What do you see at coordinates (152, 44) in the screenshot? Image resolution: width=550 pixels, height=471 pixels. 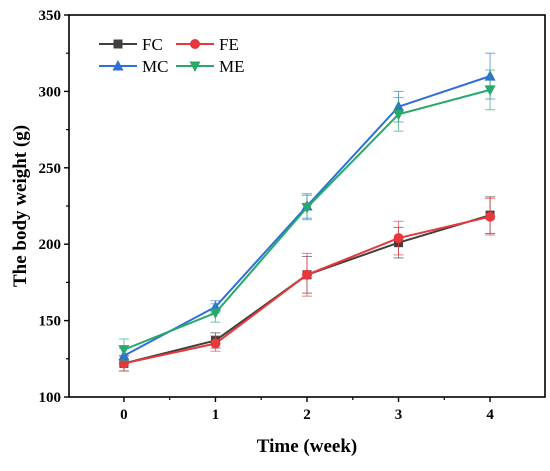 I see `legend-label: FC` at bounding box center [152, 44].